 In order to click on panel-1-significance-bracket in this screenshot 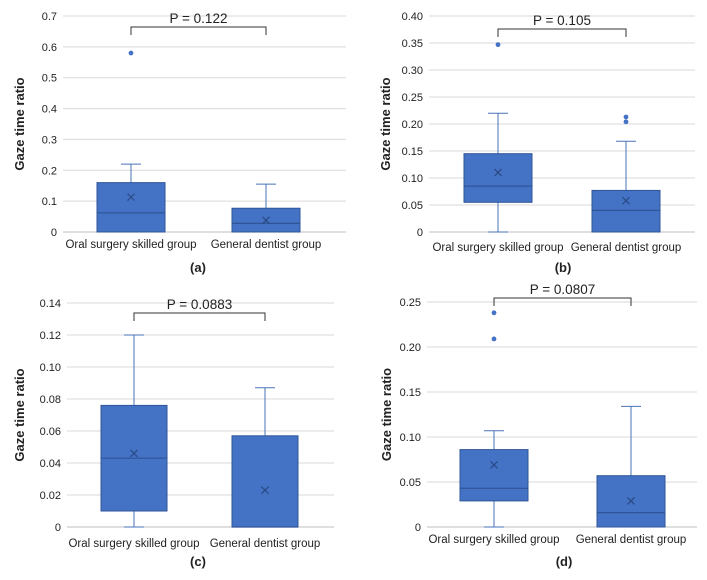, I will do `click(198, 30)`.